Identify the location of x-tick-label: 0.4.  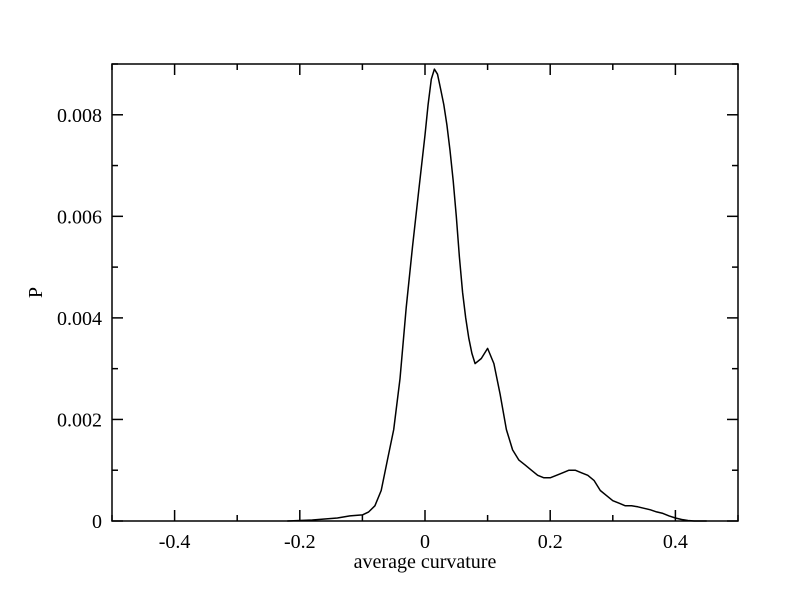
(675, 542).